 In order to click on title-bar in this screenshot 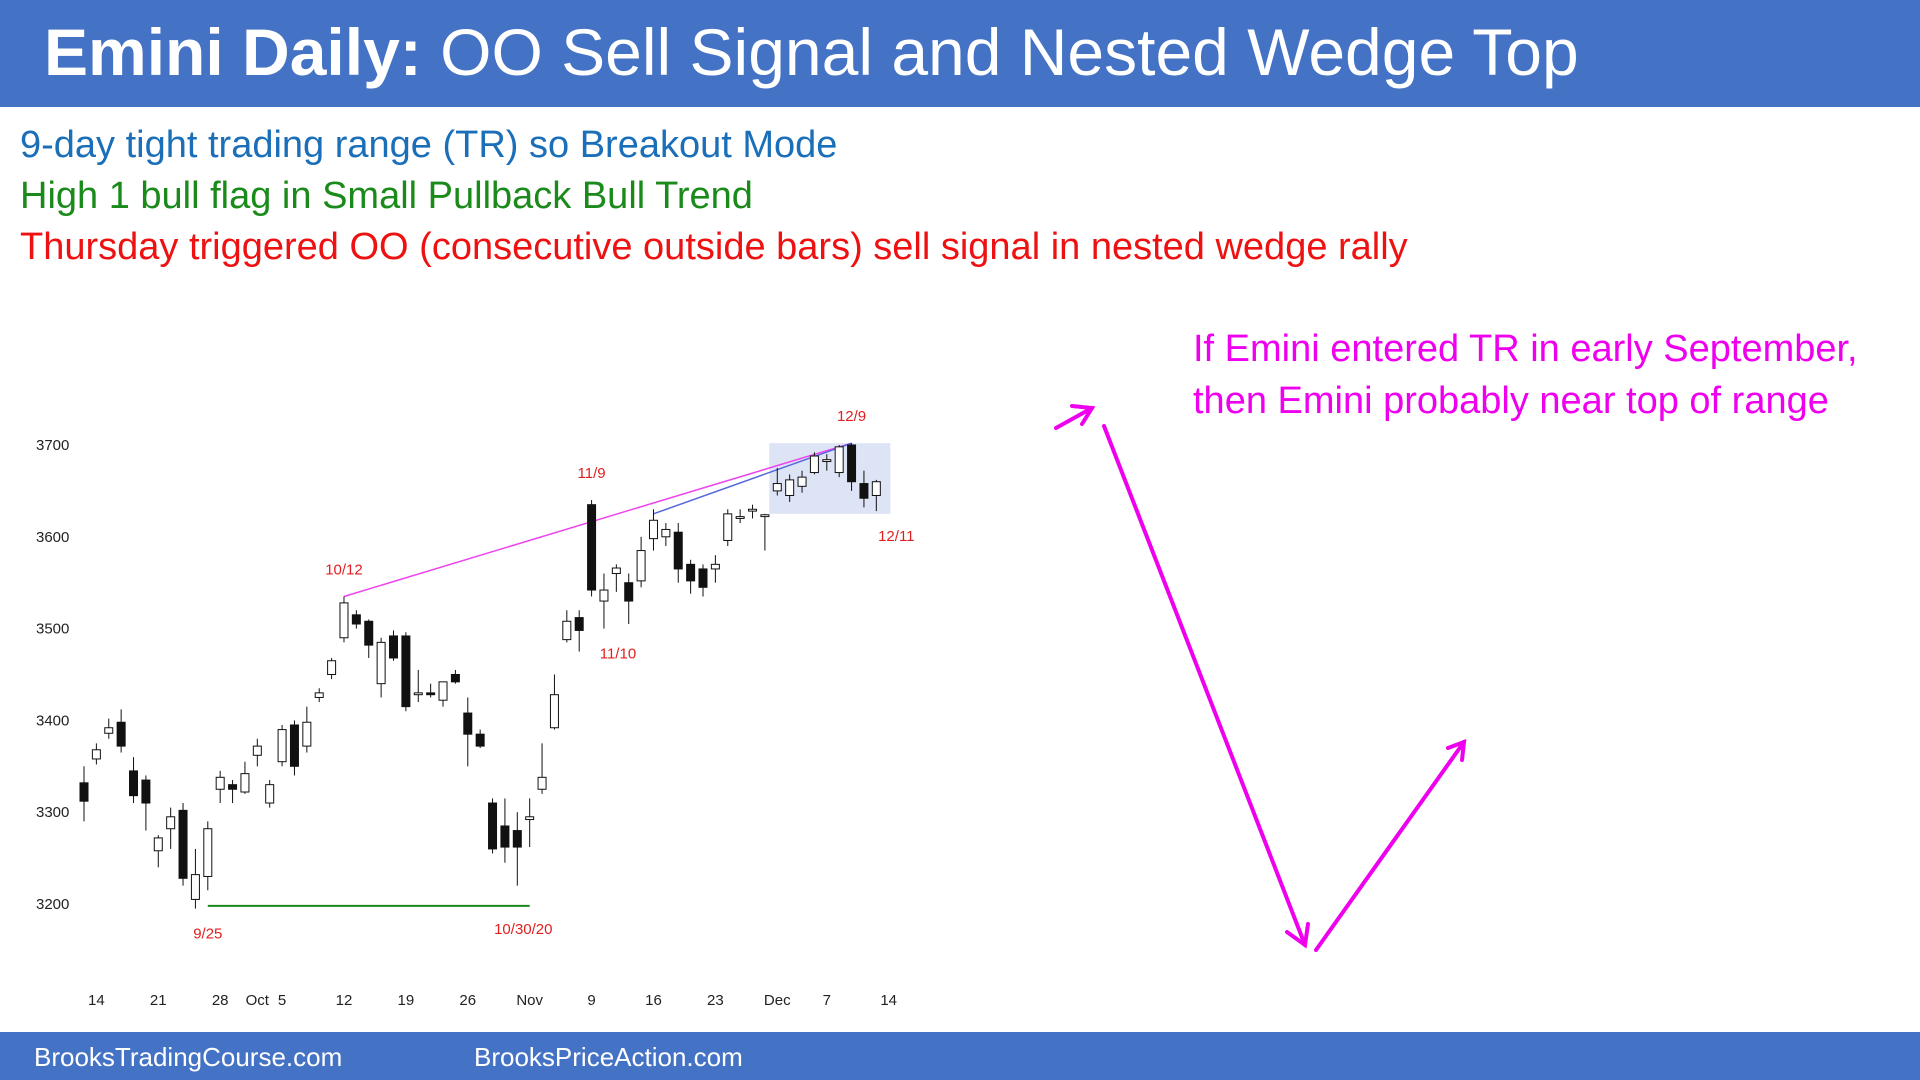, I will do `click(960, 53)`.